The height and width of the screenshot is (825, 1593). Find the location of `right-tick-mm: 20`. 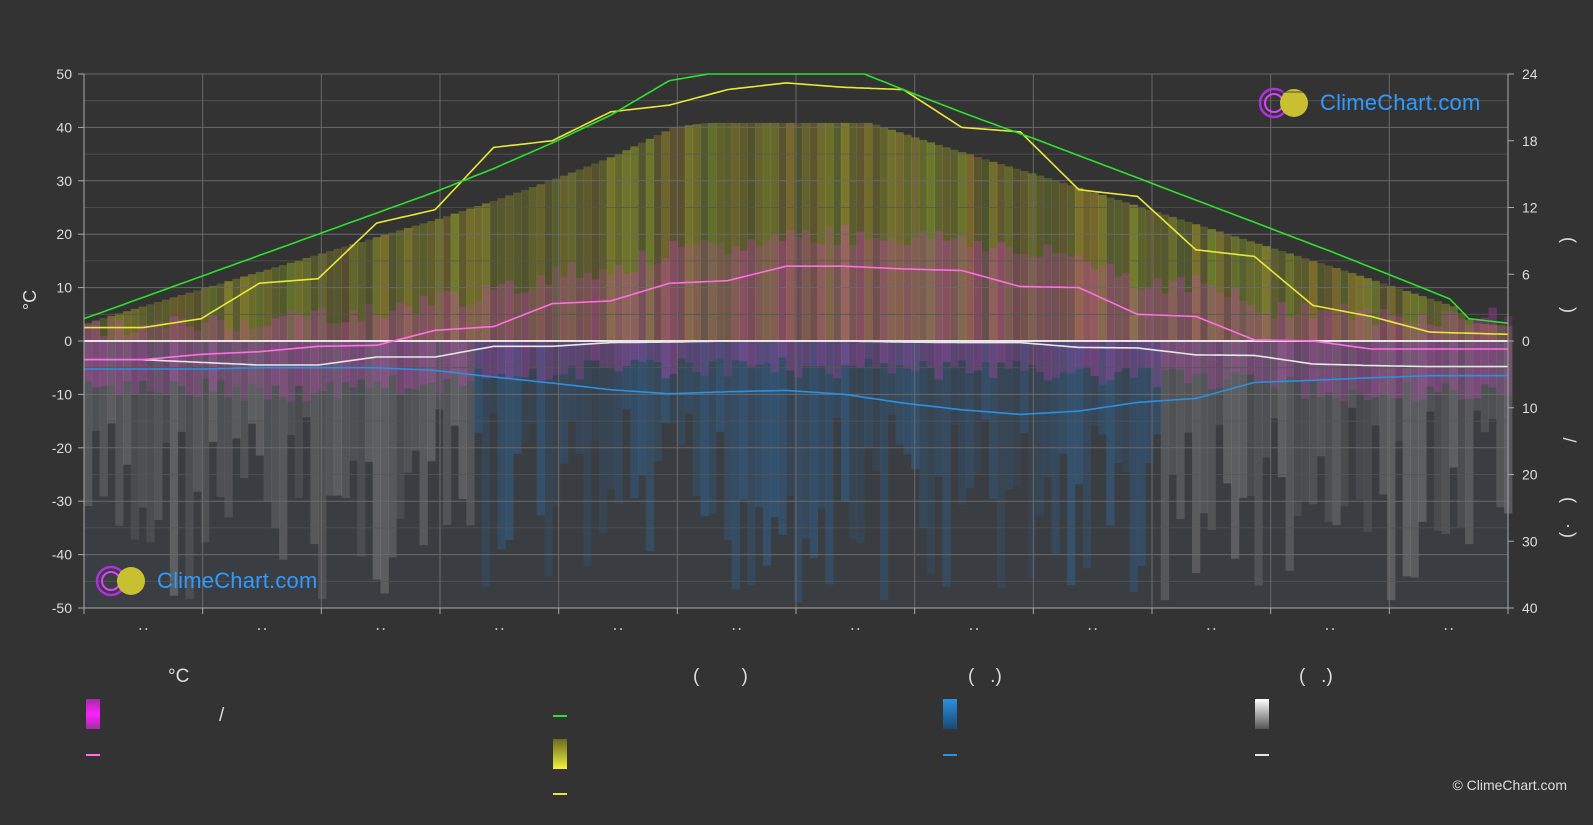

right-tick-mm: 20 is located at coordinates (1530, 475).